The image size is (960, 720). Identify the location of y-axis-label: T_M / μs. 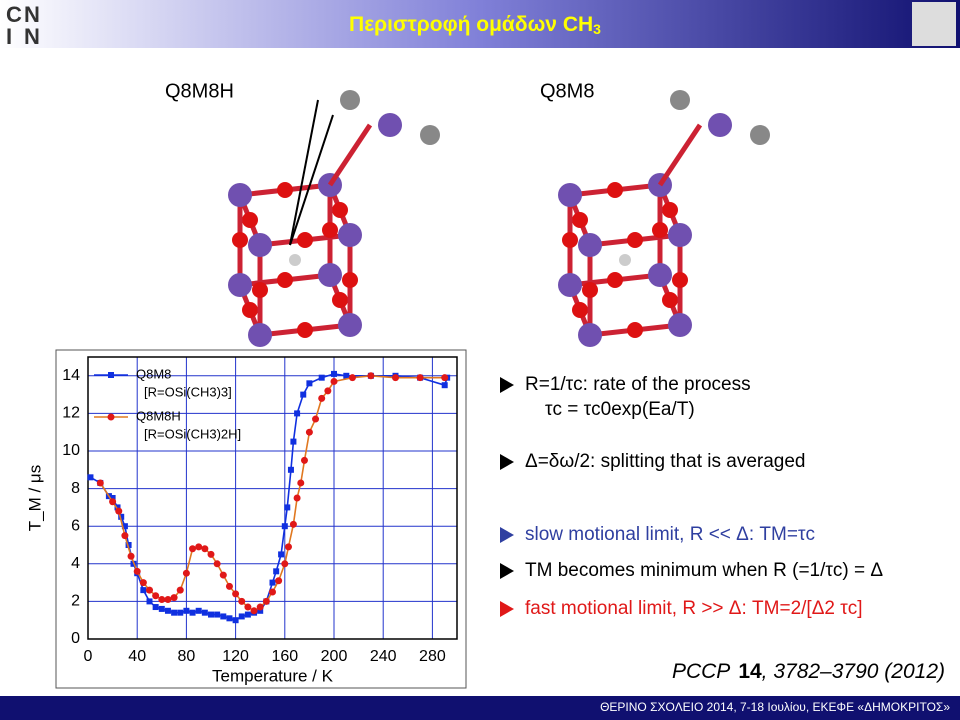
(34, 498).